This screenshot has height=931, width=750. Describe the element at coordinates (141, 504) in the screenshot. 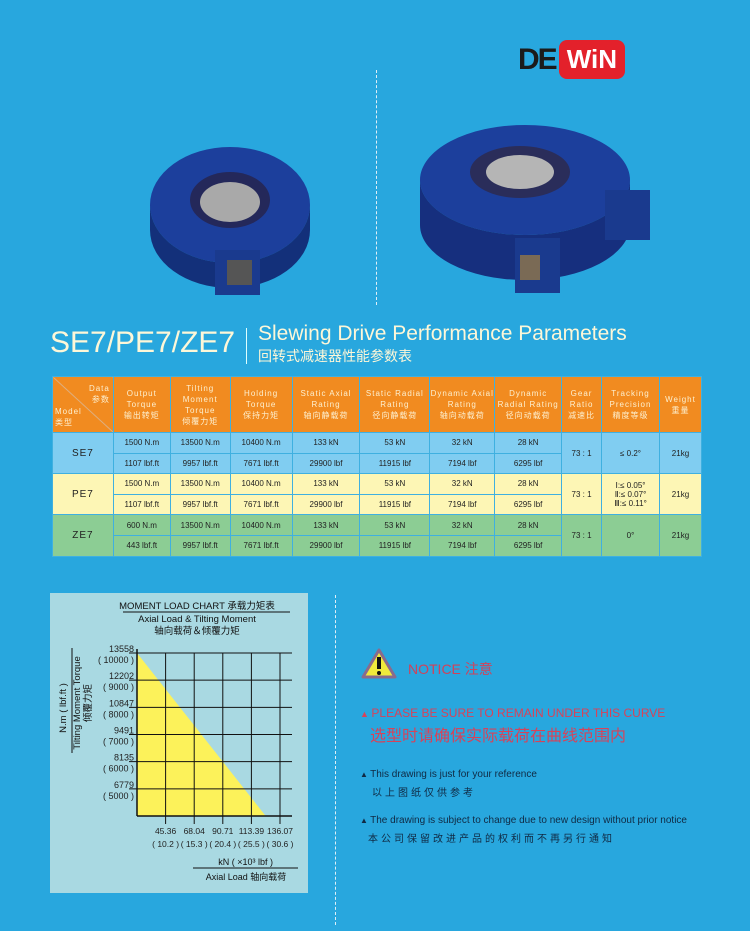

I see `imperial-cell: 1107 lbf.ft` at that location.